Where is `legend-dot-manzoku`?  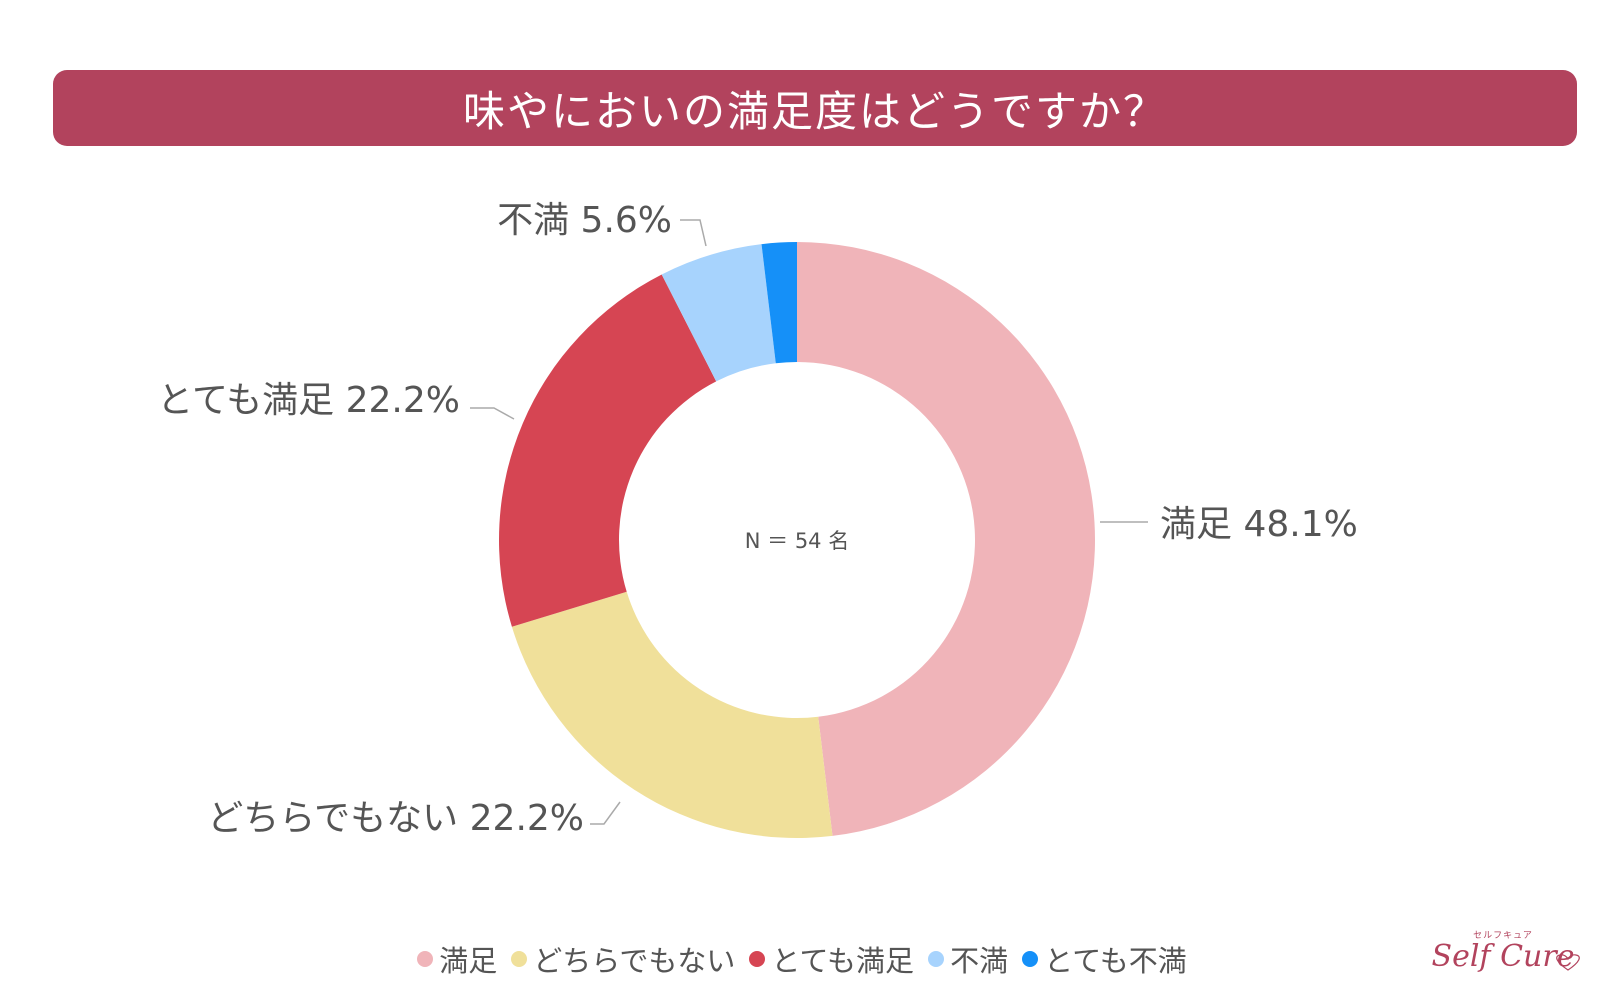
legend-dot-manzoku is located at coordinates (425, 959).